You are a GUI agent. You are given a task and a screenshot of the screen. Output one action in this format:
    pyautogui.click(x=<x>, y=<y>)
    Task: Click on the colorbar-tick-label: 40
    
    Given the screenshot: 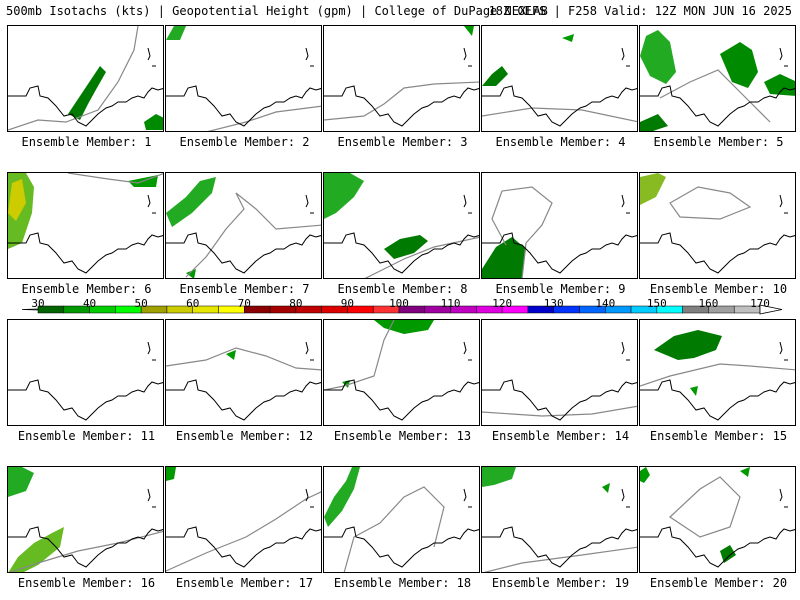 What is the action you would take?
    pyautogui.click(x=89, y=303)
    